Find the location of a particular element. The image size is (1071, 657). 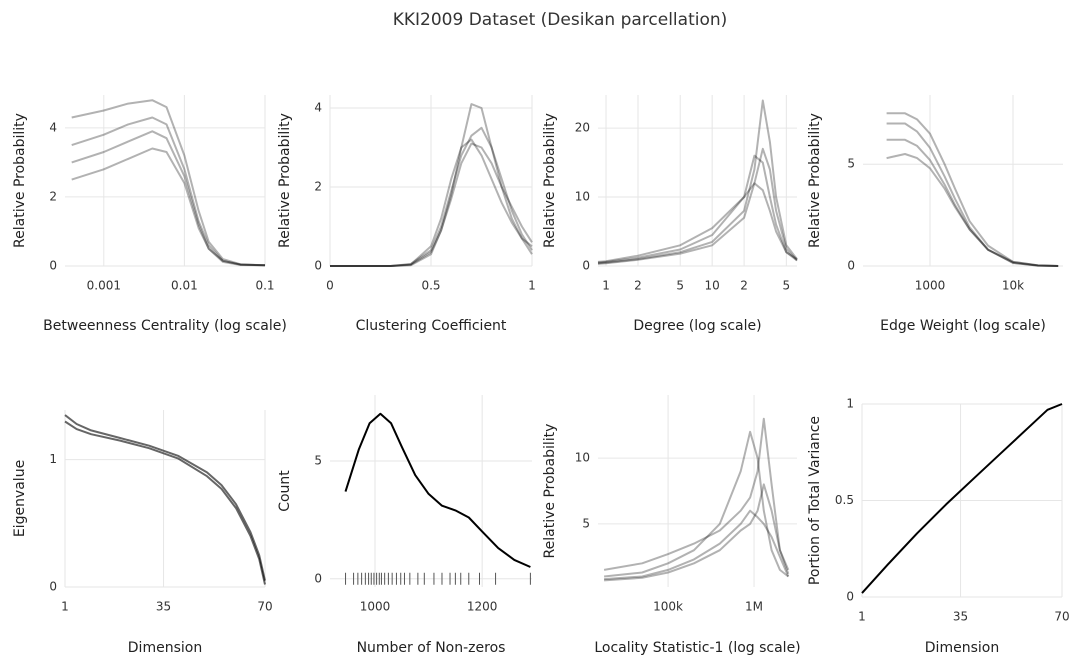

x-axis-title: Clustering Coefficient is located at coordinates (431, 326).